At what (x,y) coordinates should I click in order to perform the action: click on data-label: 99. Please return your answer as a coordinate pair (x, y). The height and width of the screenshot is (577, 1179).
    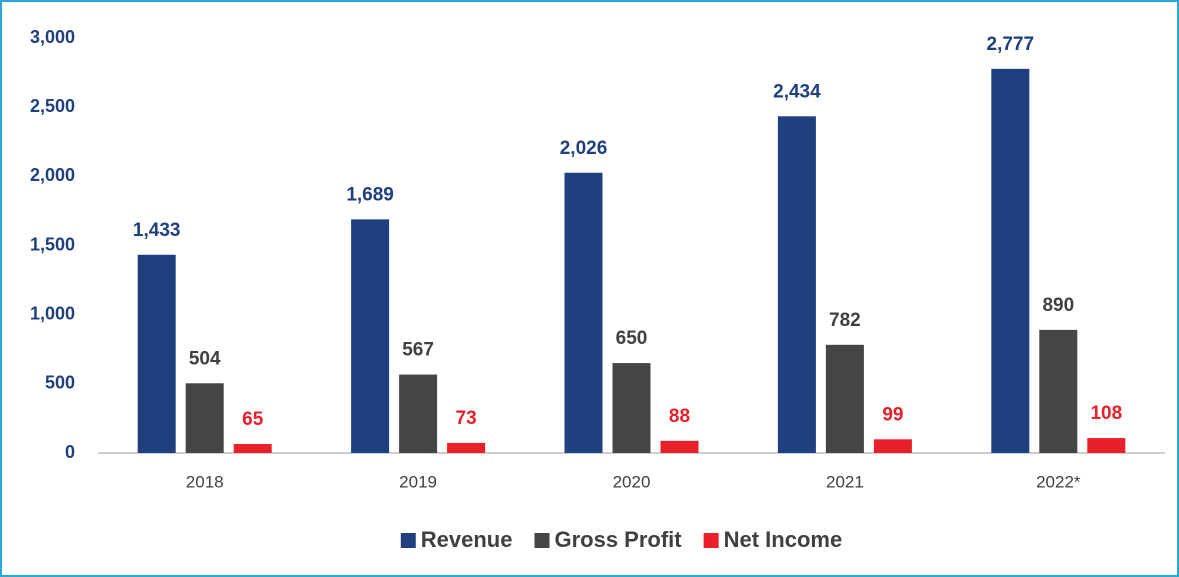
    Looking at the image, I should click on (892, 414).